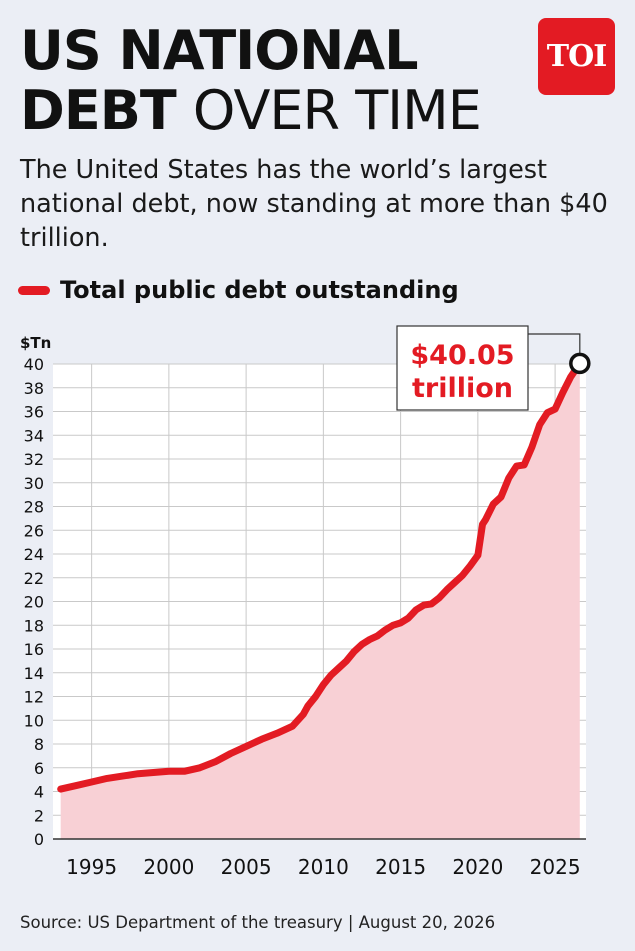  Describe the element at coordinates (34, 459) in the screenshot. I see `y-tick-label: 32` at that location.